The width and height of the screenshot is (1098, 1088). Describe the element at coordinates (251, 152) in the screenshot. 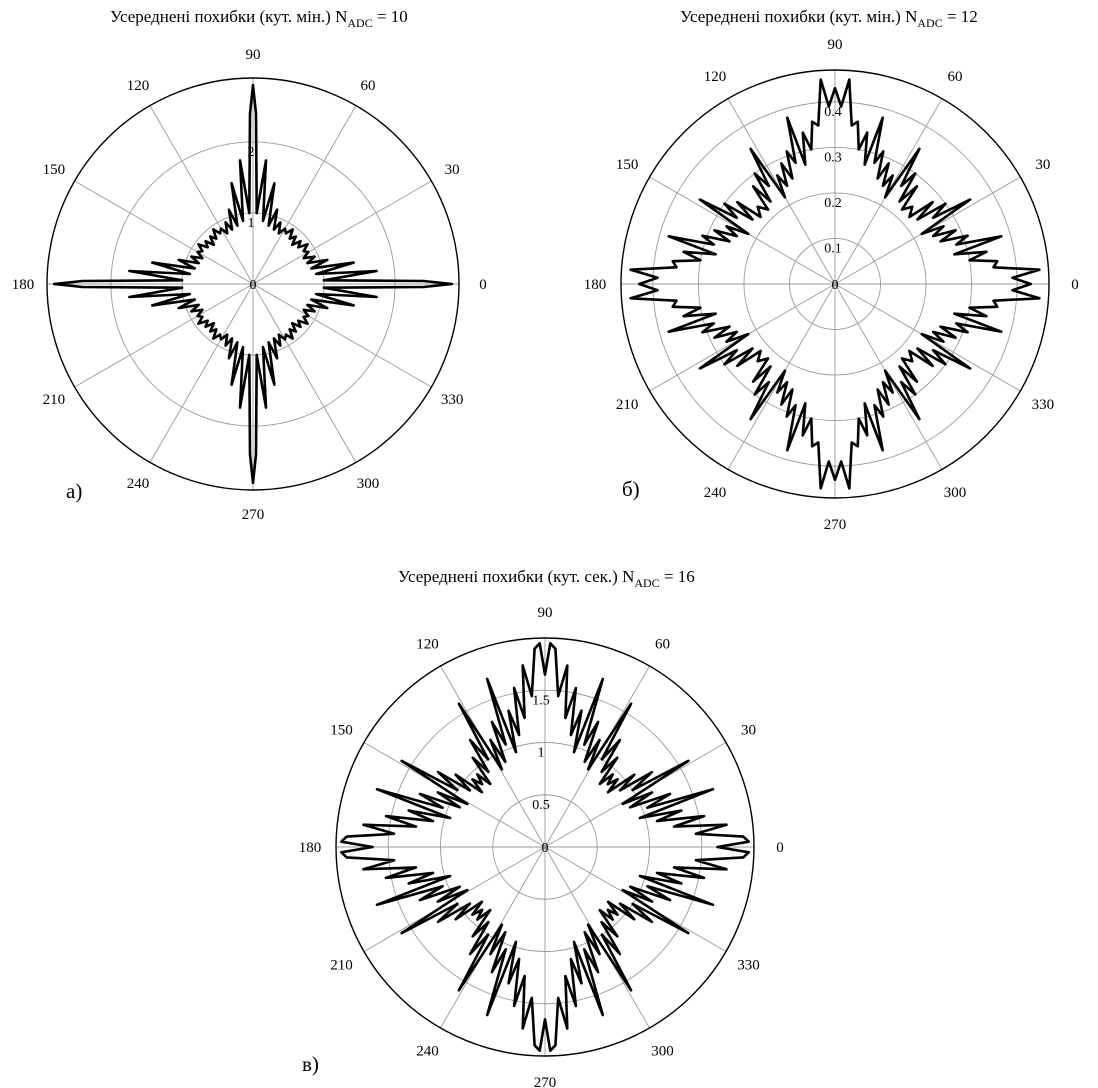

I see `radial-tick-label: 2` at that location.